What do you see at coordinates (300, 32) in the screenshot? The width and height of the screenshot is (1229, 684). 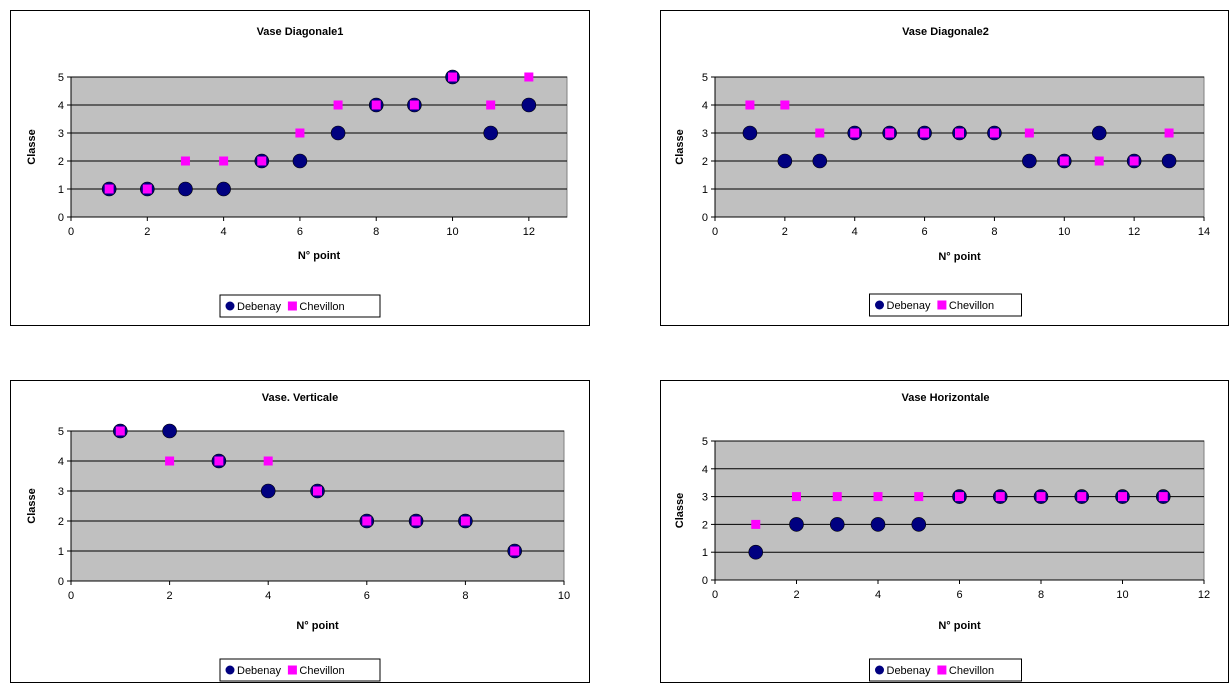 I see `chart-title: Vase Diagonale1` at bounding box center [300, 32].